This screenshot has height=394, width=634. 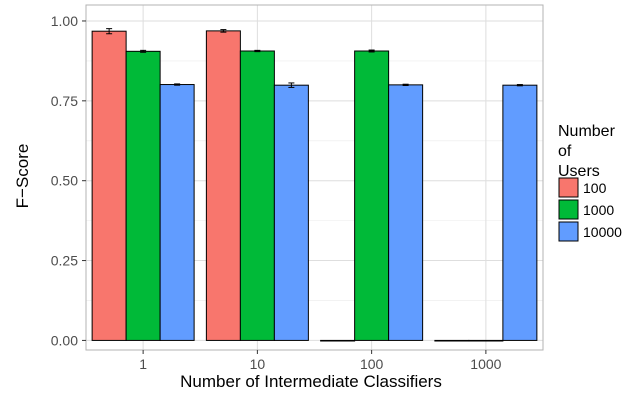 I want to click on y-tick-label: 0.25, so click(x=64, y=261).